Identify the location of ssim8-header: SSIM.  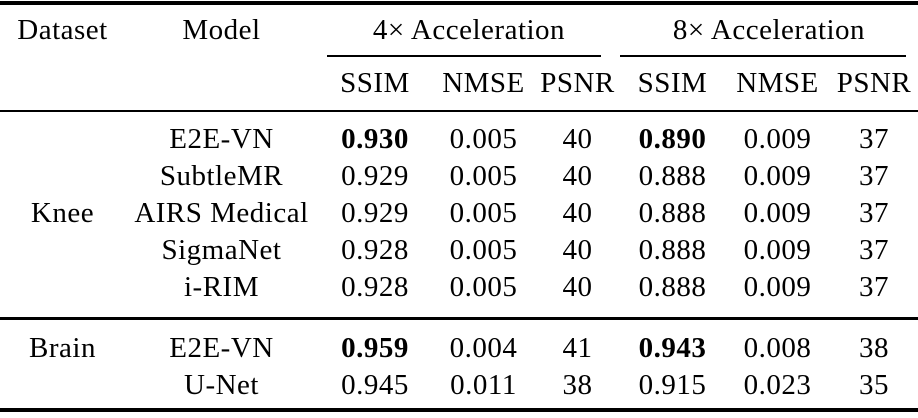
(672, 83).